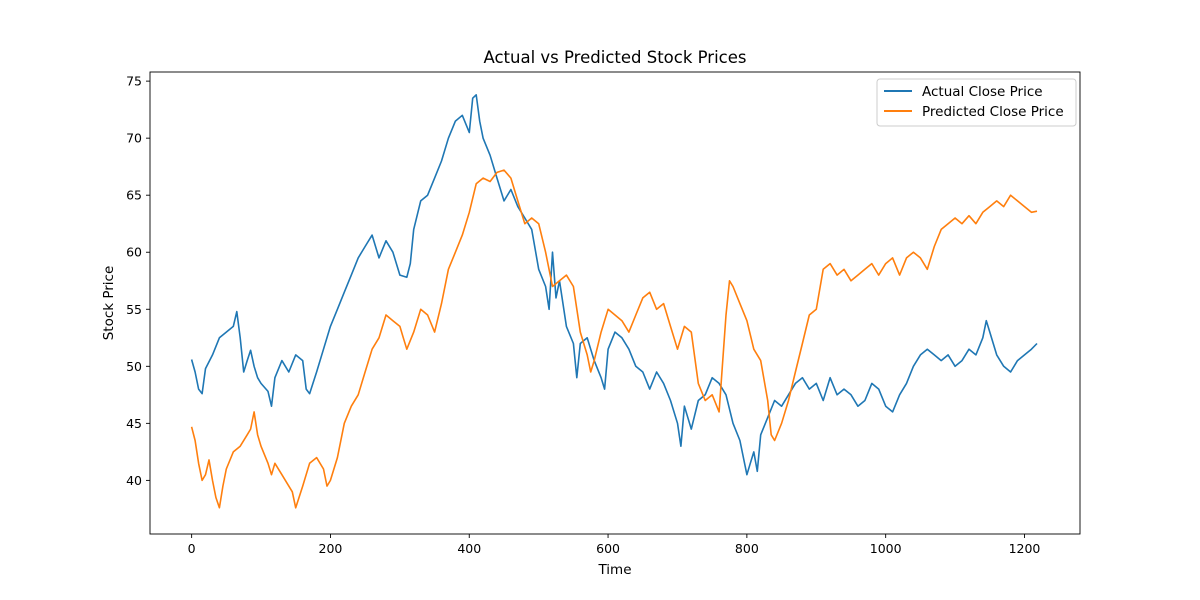 The width and height of the screenshot is (1200, 600). What do you see at coordinates (134, 138) in the screenshot?
I see `y-tick-label: 70` at bounding box center [134, 138].